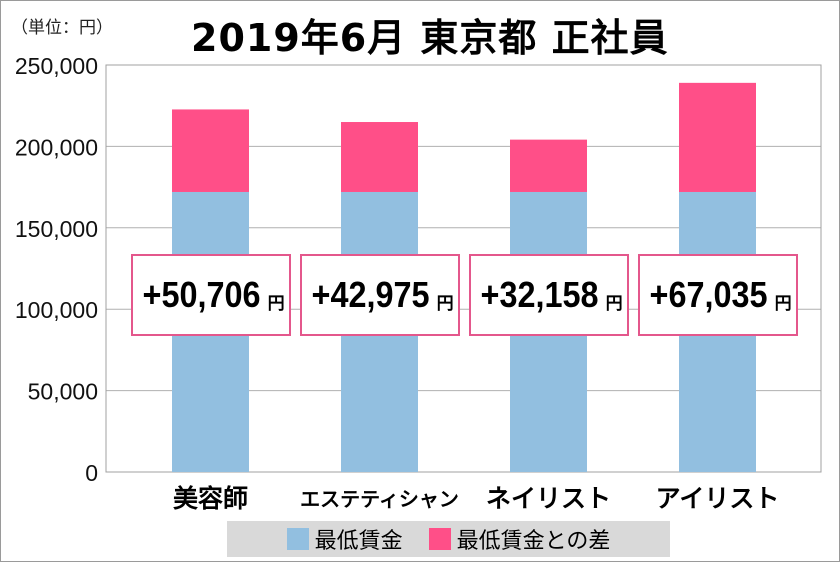 Image resolution: width=840 pixels, height=562 pixels. Describe the element at coordinates (210, 498) in the screenshot. I see `x-tick-label: 美容師` at that location.